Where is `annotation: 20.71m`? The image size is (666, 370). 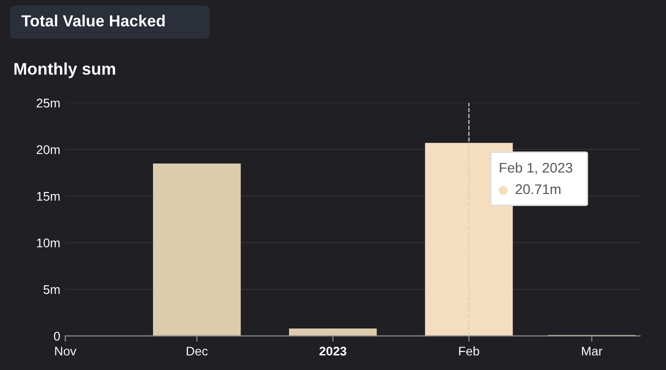 annotation: 20.71m is located at coordinates (538, 189).